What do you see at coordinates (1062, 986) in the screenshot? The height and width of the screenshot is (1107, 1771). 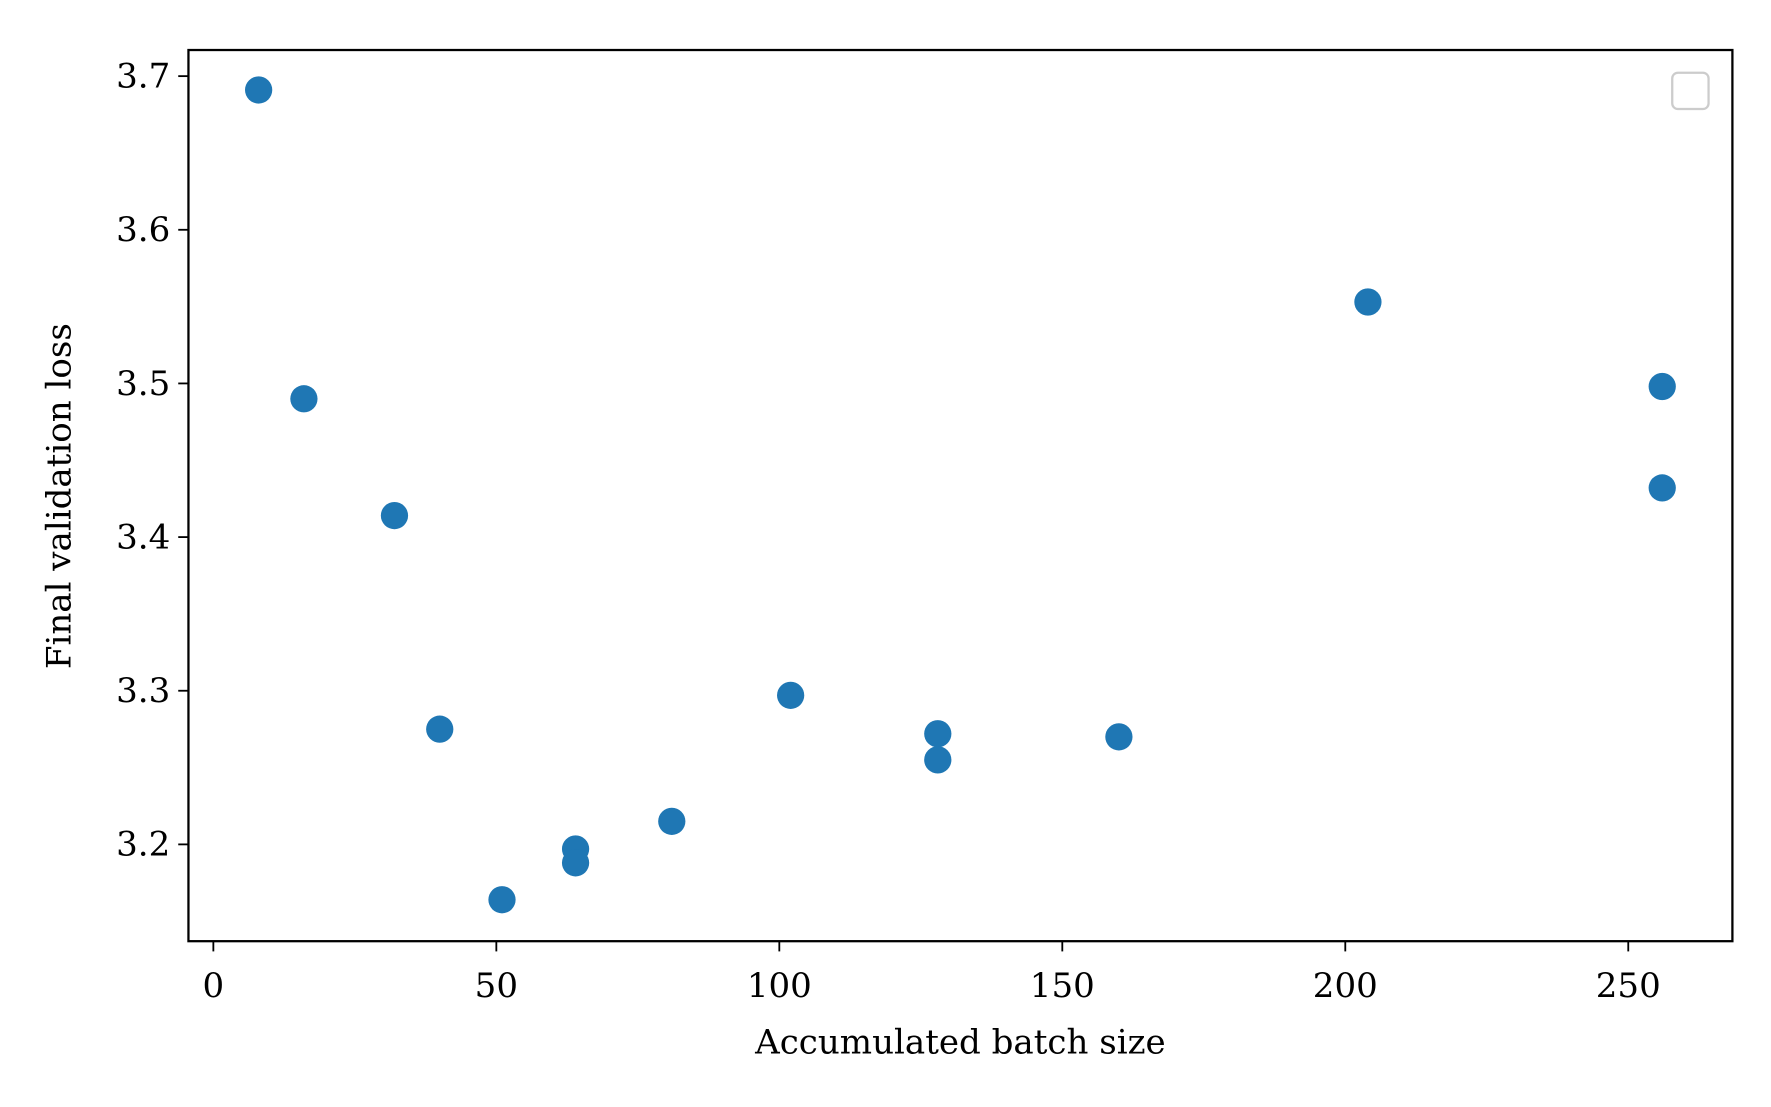 I see `x-tick-label: 150` at bounding box center [1062, 986].